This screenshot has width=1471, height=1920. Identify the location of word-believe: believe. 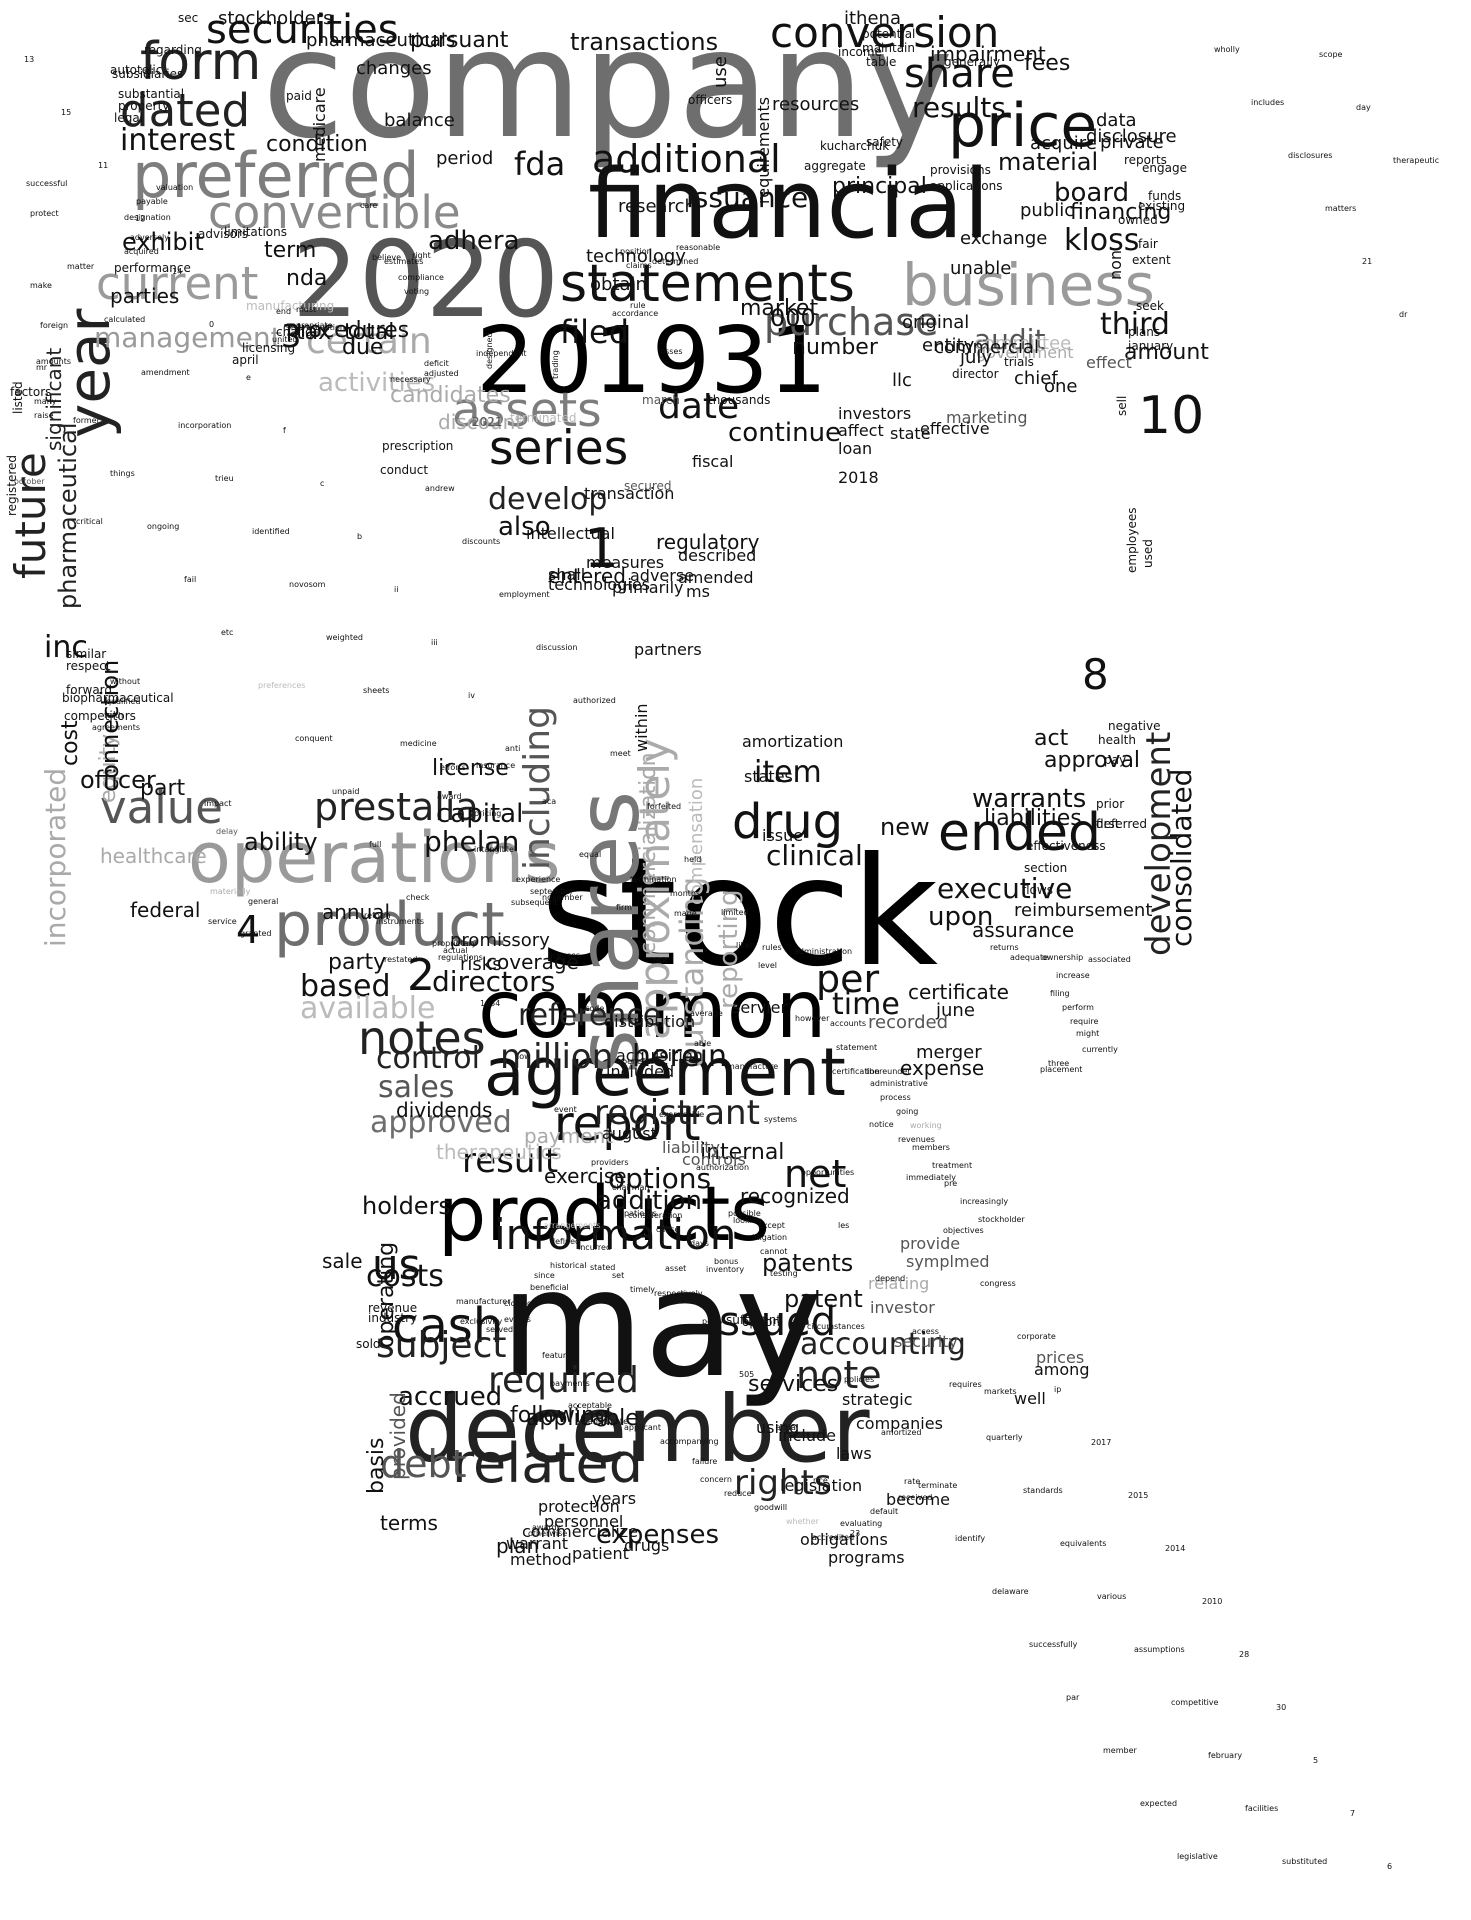
(387, 257).